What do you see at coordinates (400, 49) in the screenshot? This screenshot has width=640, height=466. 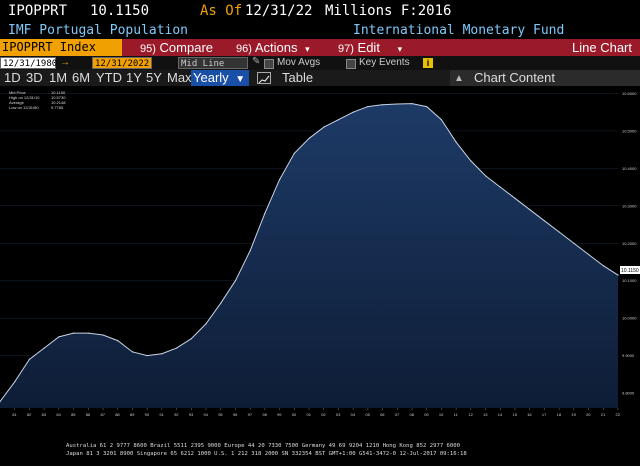 I see `chevron-down-icon: ▾` at bounding box center [400, 49].